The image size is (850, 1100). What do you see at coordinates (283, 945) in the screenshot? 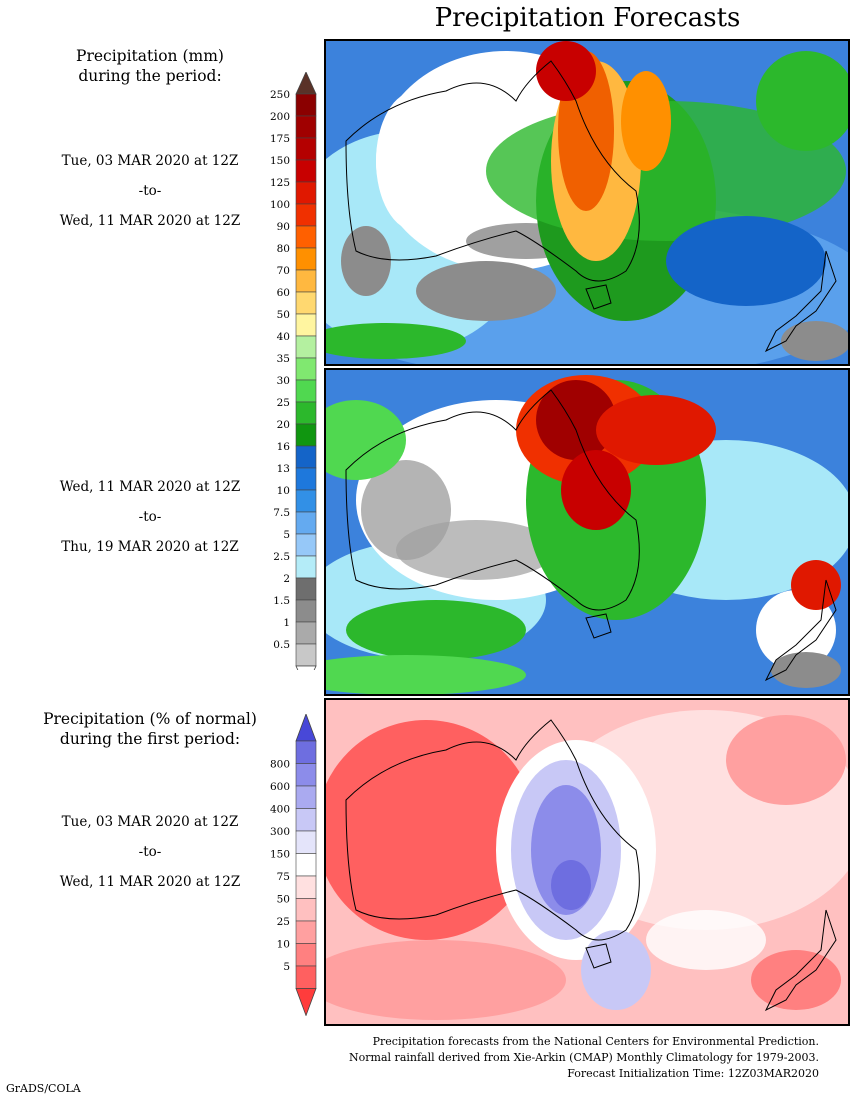
I see `percent-colorbar-label: 10` at bounding box center [283, 945].